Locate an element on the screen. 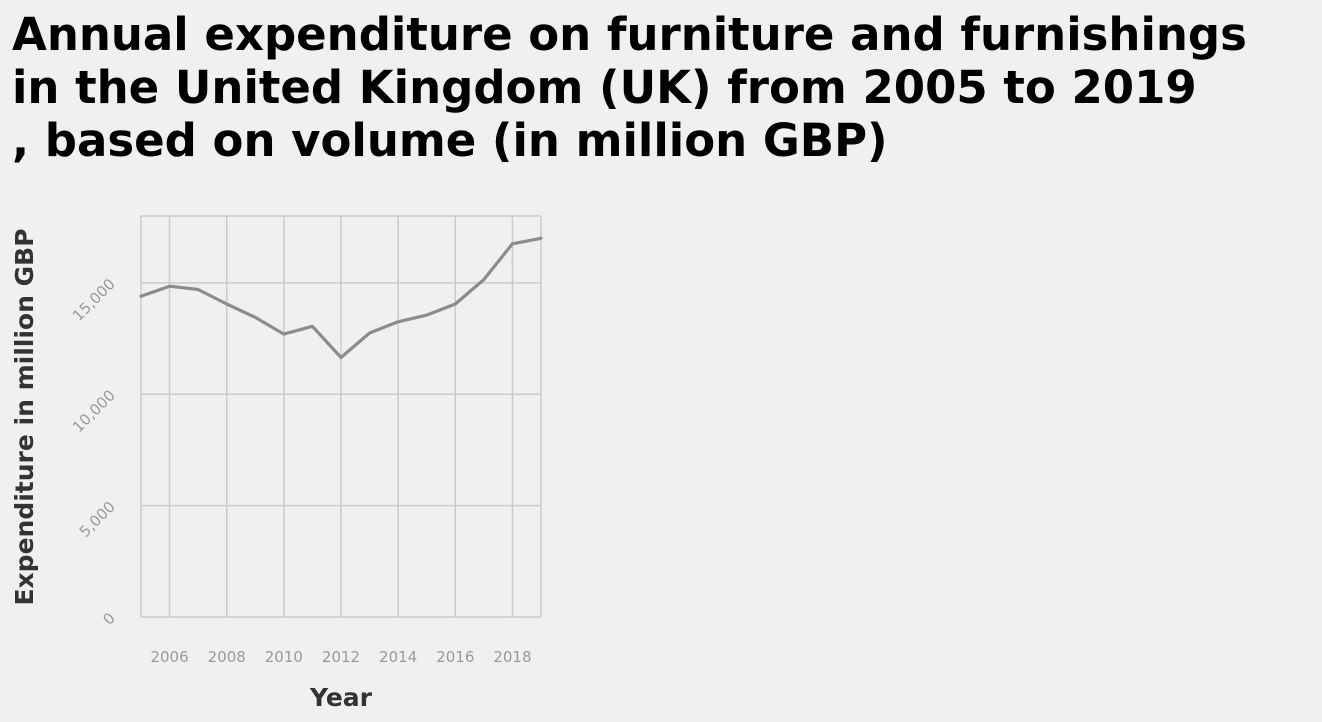 The image size is (1322, 722). x-tick-label: 2018 is located at coordinates (512, 657).